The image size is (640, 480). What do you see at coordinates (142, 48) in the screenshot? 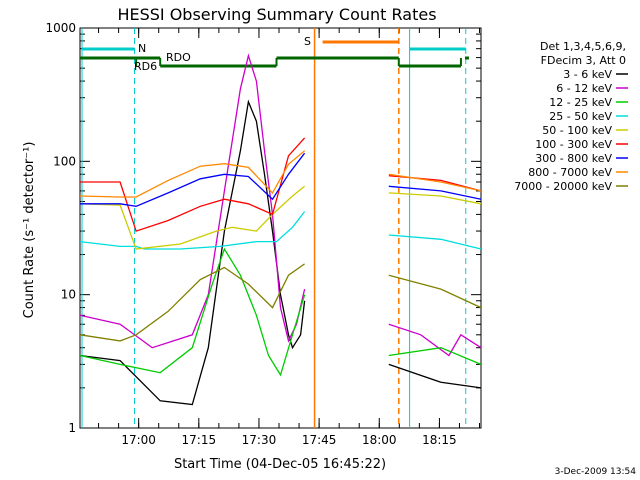
I see `night-label: N` at bounding box center [142, 48].